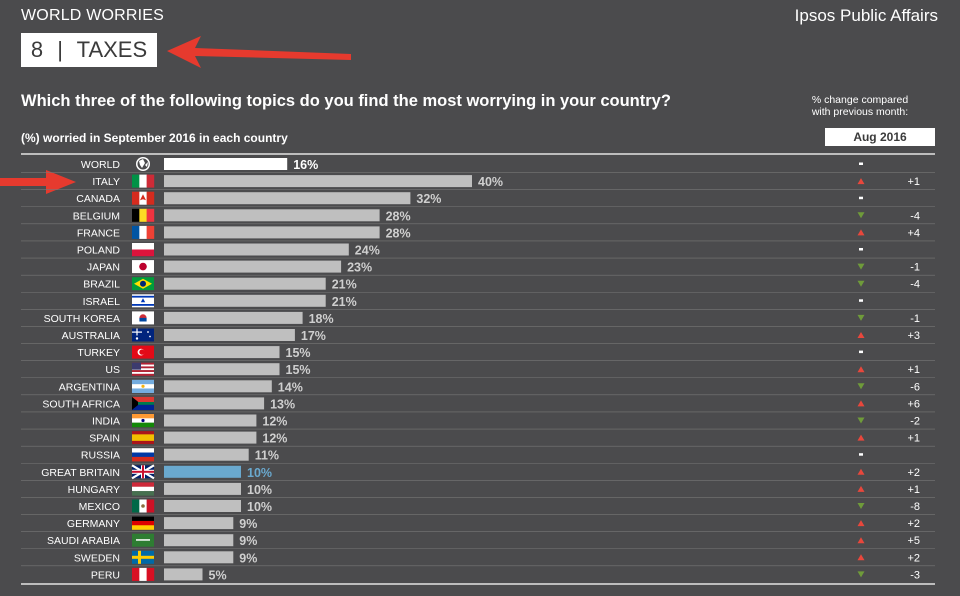 Image resolution: width=960 pixels, height=596 pixels. I want to click on argentina-flag-icon, so click(143, 386).